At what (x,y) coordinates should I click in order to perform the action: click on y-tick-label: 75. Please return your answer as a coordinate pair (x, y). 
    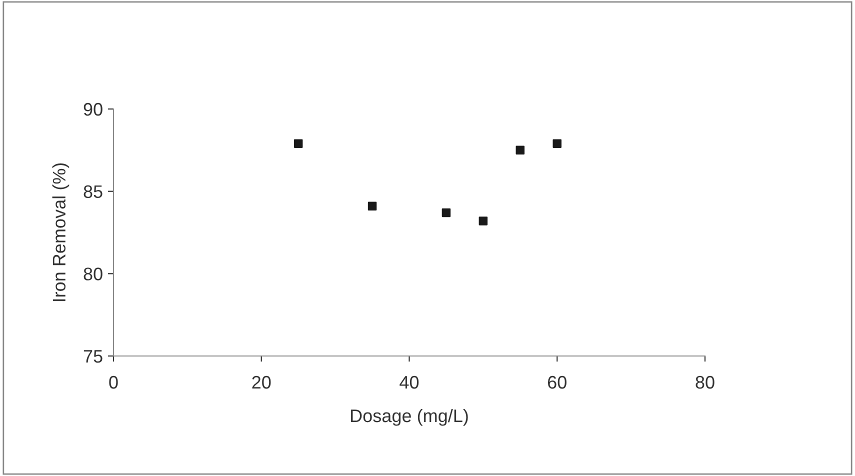
    Looking at the image, I should click on (93, 356).